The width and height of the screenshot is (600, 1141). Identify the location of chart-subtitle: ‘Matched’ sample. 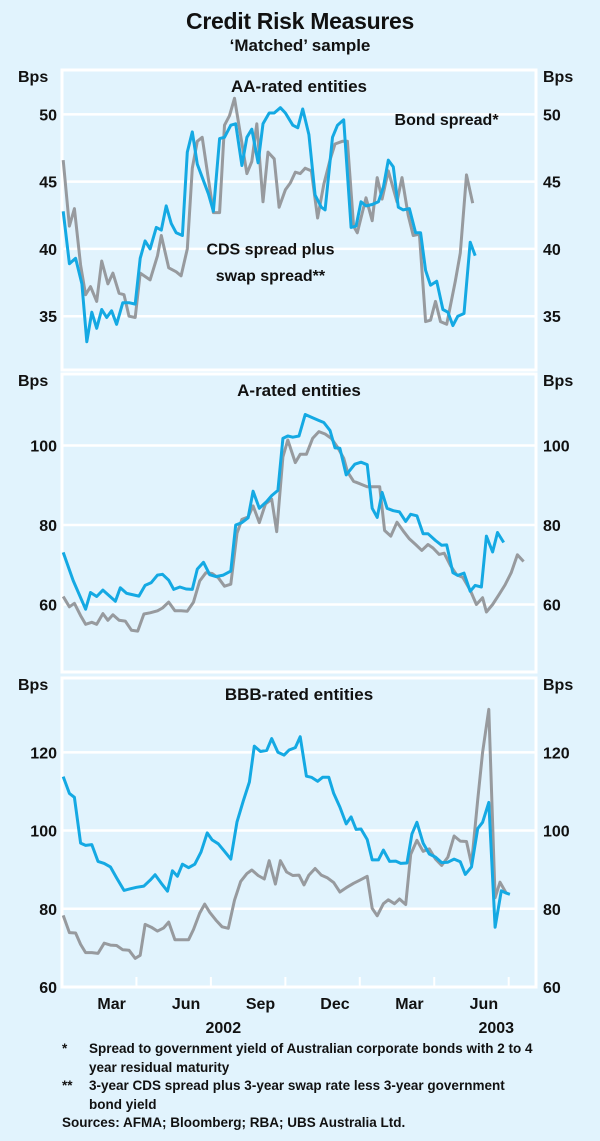
(300, 45).